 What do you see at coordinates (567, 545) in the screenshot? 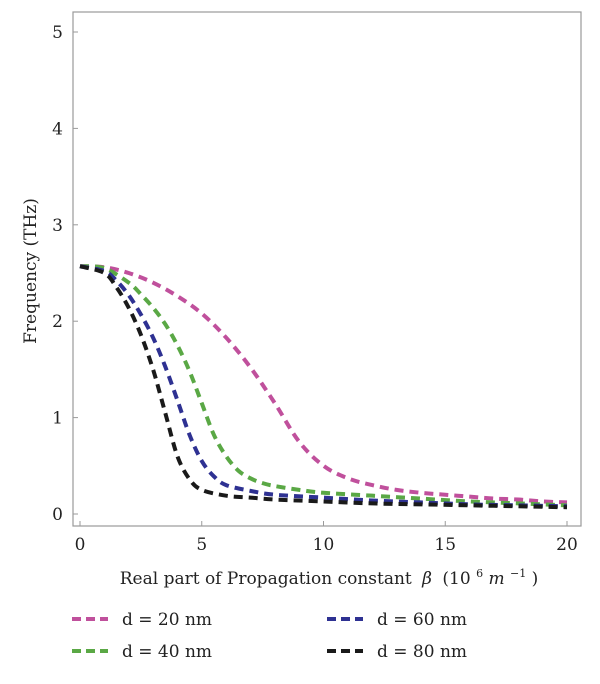
I see `x-tick-label: 20` at bounding box center [567, 545].